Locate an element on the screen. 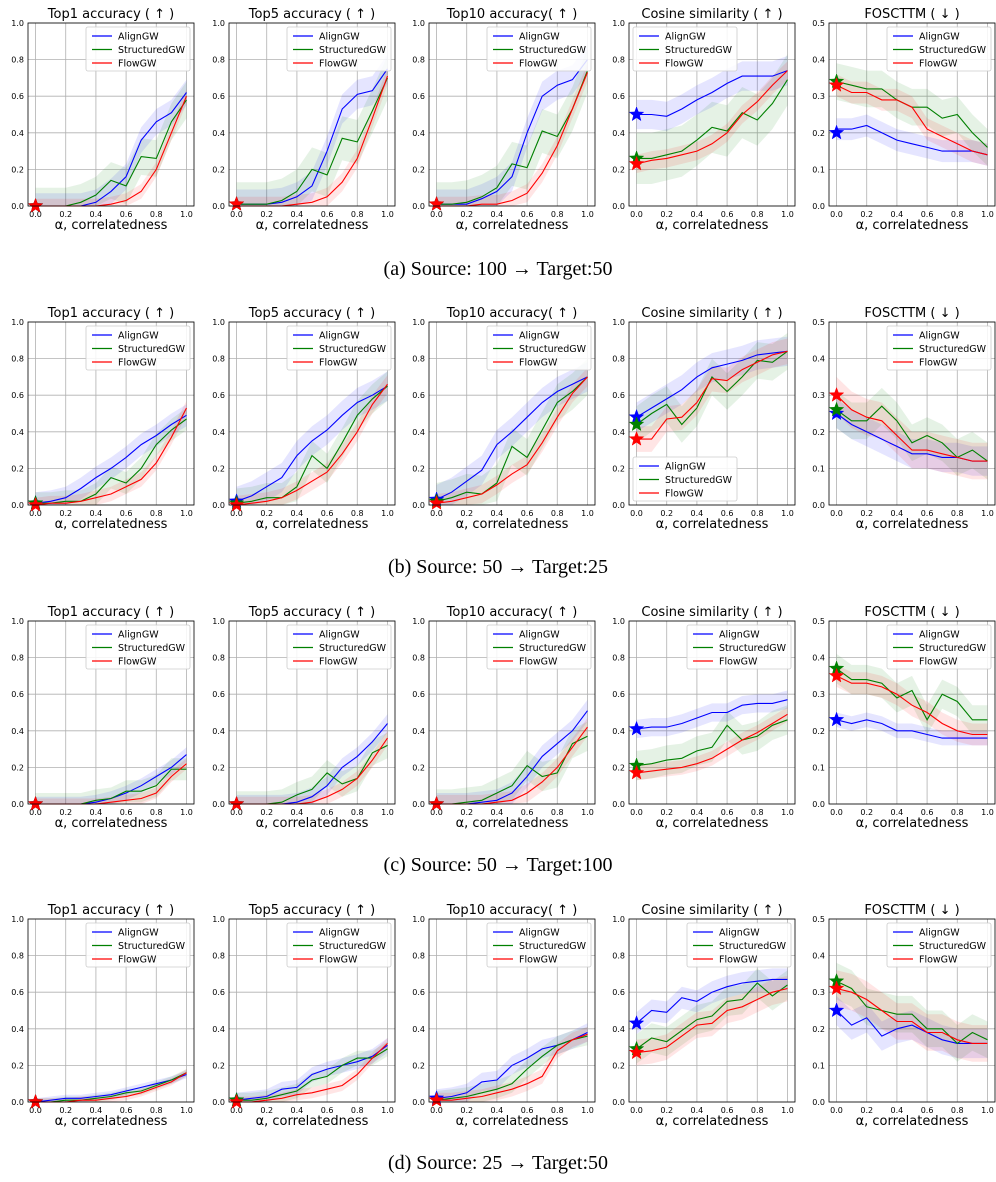 This screenshot has width=996, height=1182. y-tick-label: 0.0 is located at coordinates (818, 1102).